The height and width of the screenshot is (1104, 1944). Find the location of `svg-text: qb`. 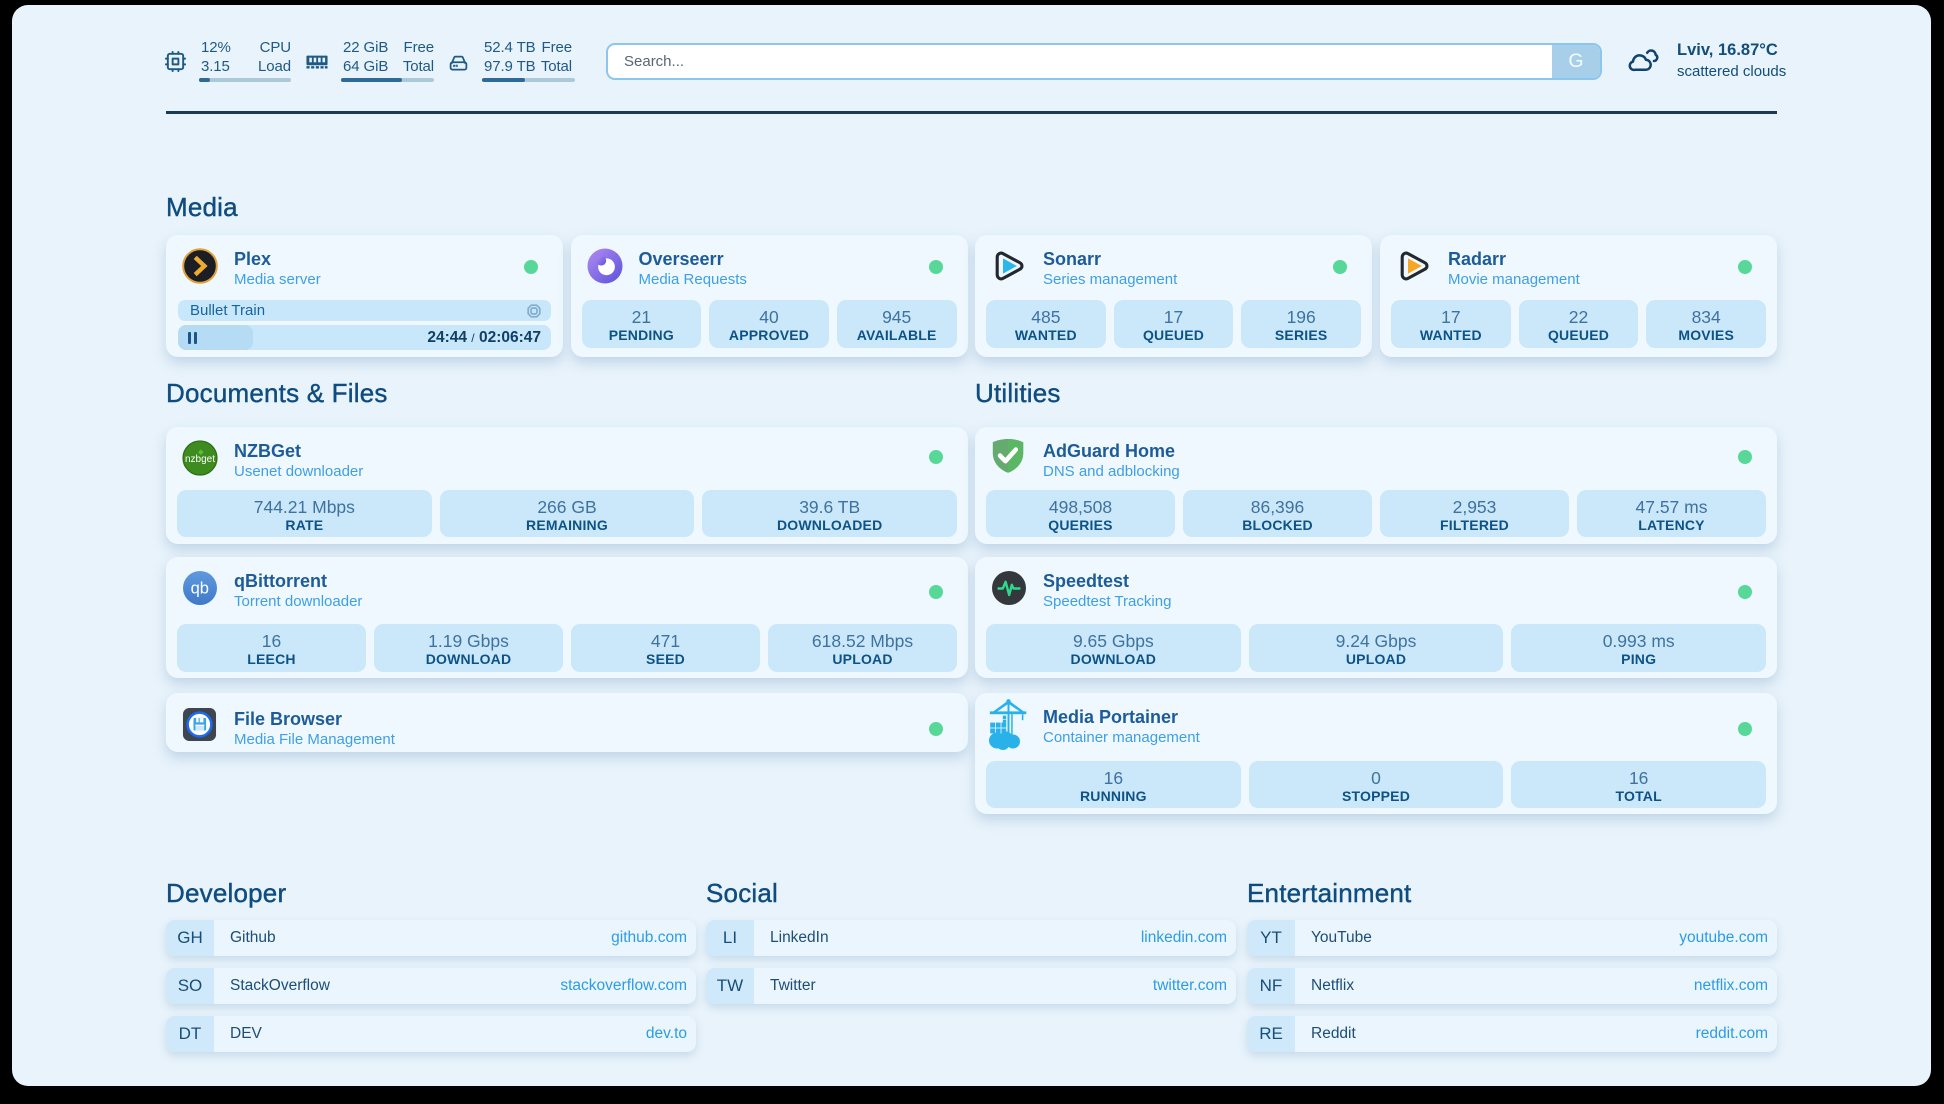

svg-text: qb is located at coordinates (200, 589).